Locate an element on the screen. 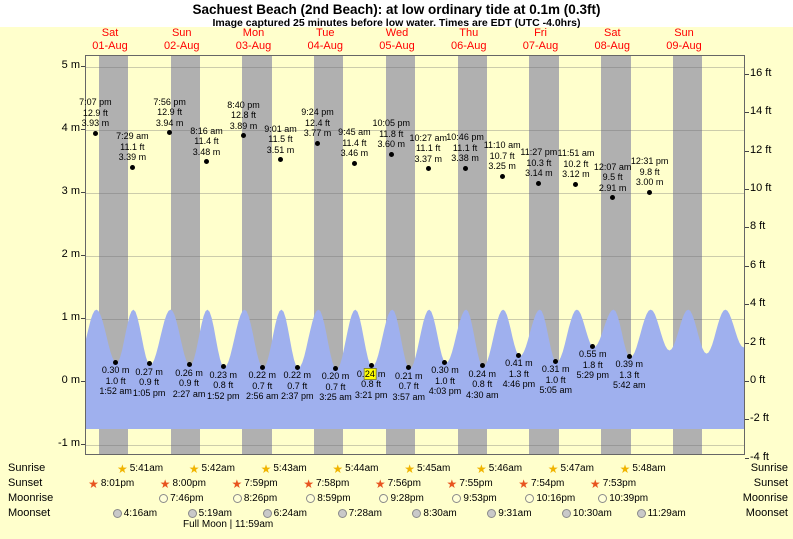 The width and height of the screenshot is (793, 539). day-name: Sat is located at coordinates (110, 33).